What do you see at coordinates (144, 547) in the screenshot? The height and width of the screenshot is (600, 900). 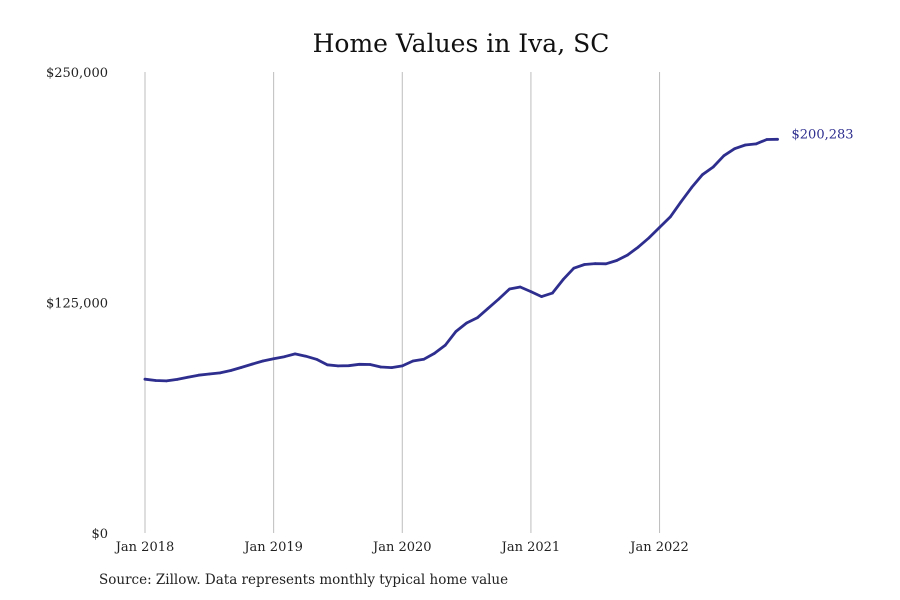 I see `x-tick-label: Jan 2018` at bounding box center [144, 547].